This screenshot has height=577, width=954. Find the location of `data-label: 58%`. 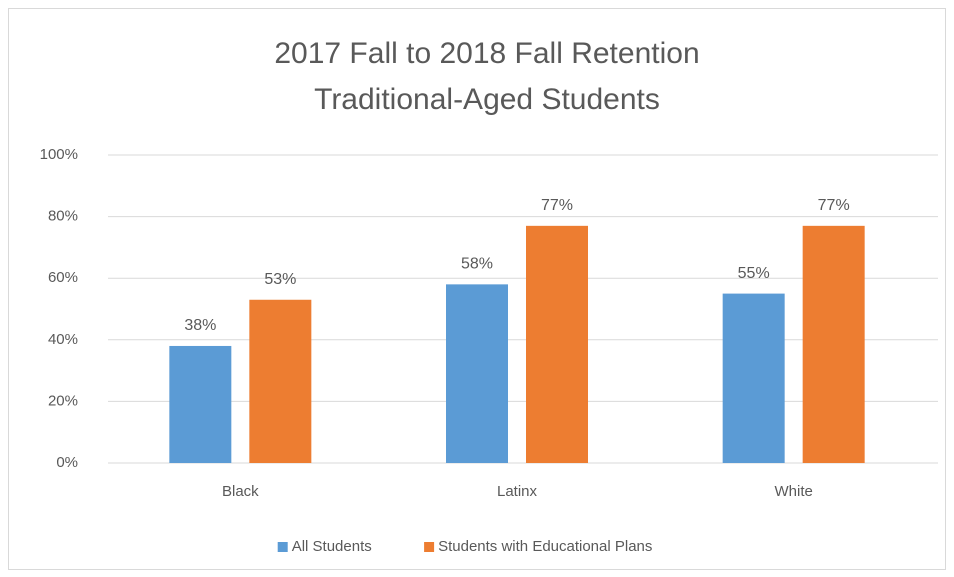

data-label: 58% is located at coordinates (477, 264).